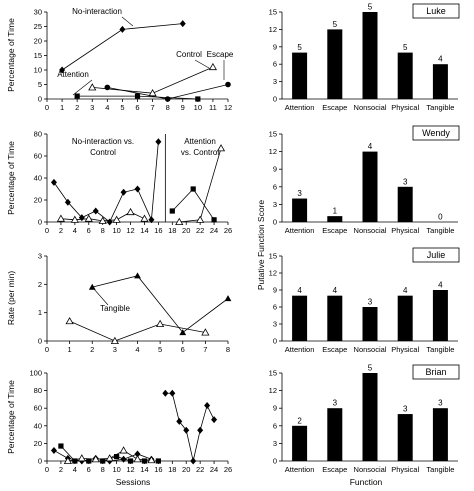  I want to click on x-tick-label: Nonsocial, so click(370, 230).